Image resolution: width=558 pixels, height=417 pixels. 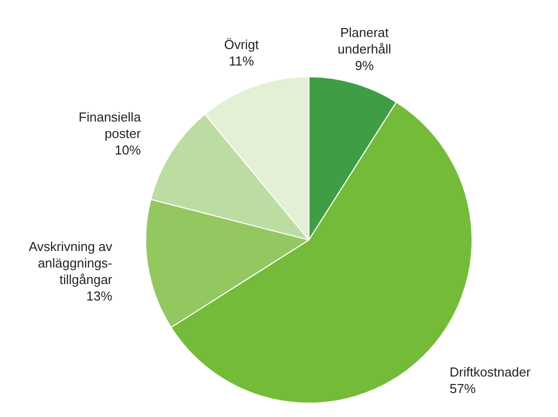 I want to click on slice-label: Driftkostnader, so click(x=491, y=372).